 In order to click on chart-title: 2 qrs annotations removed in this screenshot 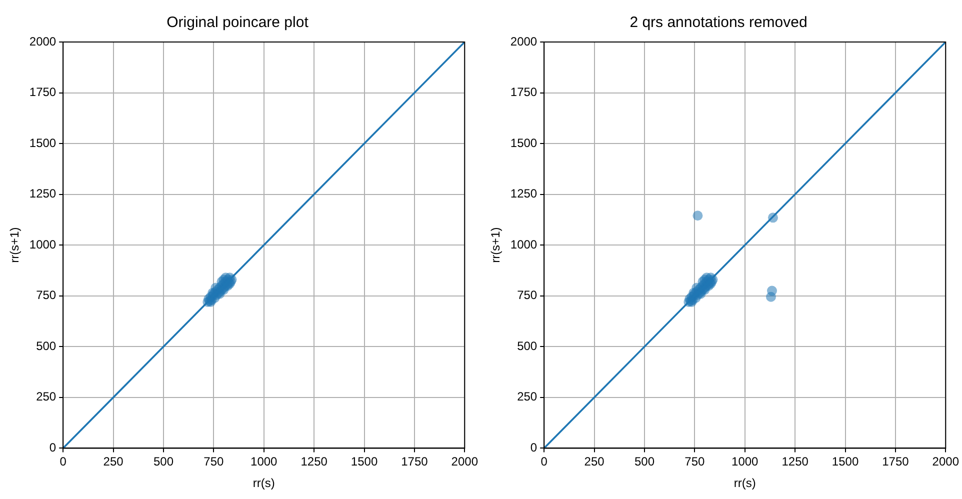, I will do `click(719, 23)`.